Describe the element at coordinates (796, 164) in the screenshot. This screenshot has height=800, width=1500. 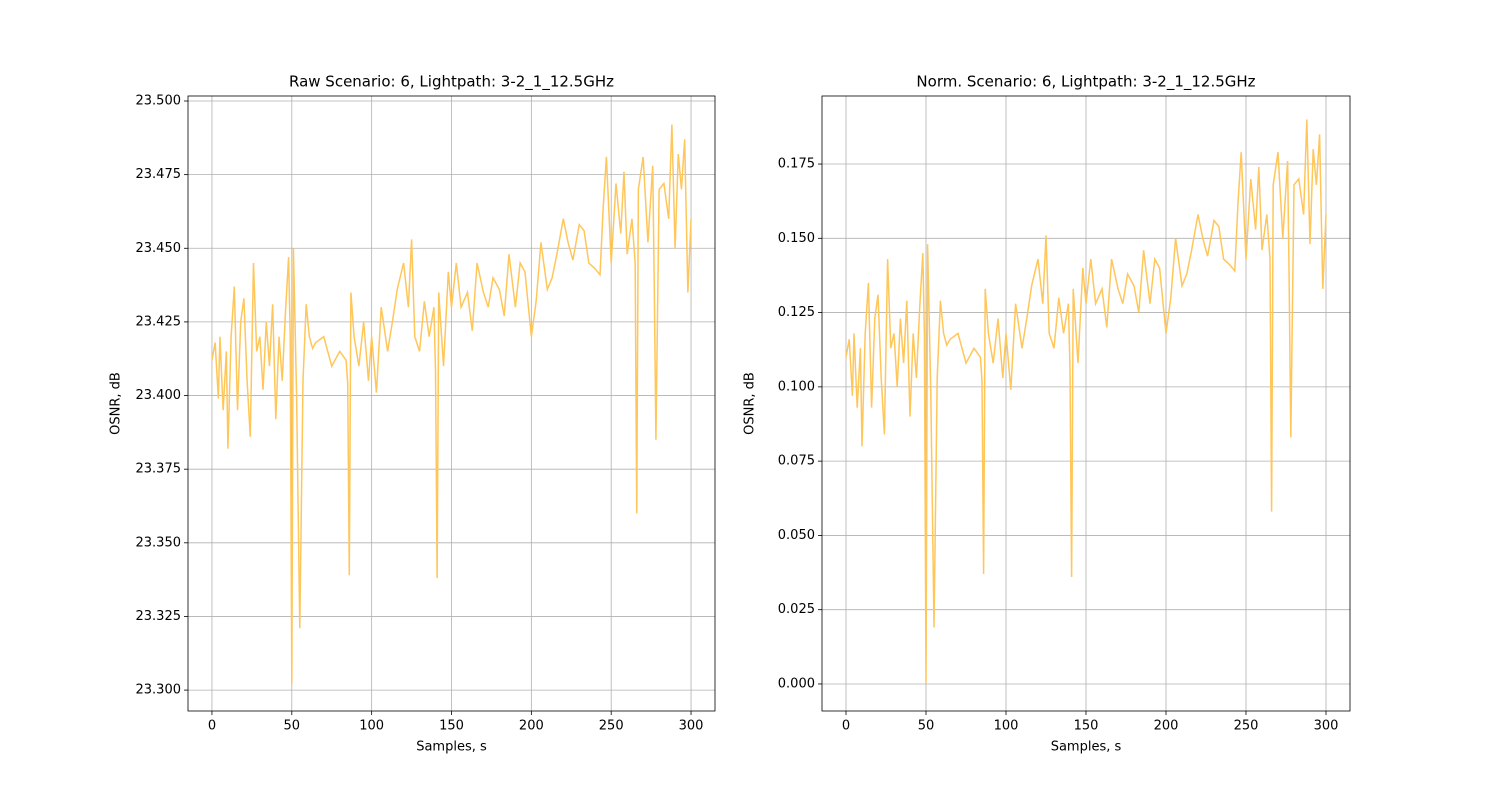
I see `y-tick-label: 0.175` at that location.